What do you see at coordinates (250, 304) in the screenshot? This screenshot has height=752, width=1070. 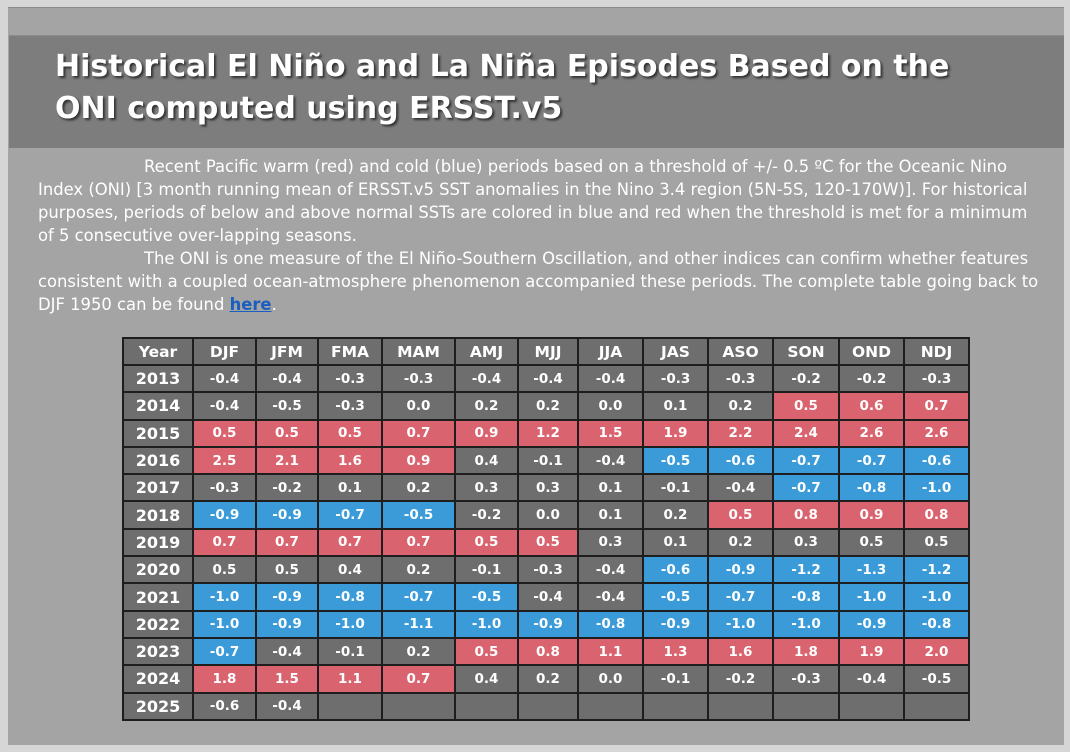 I see `full-table-link: here` at bounding box center [250, 304].